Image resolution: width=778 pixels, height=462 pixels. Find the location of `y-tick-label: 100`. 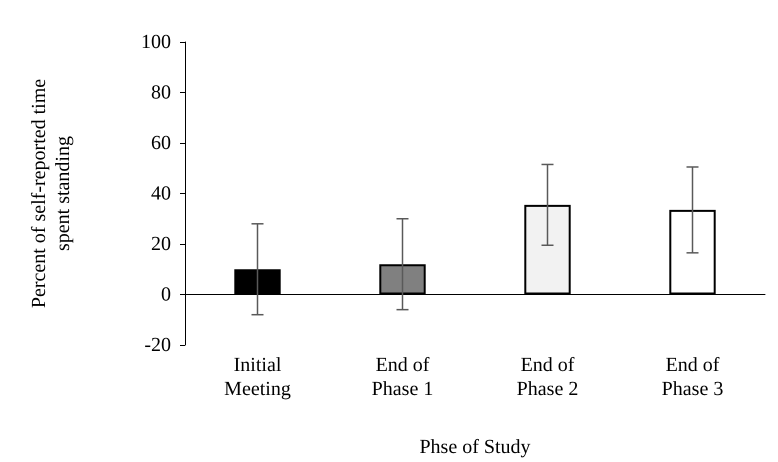

y-tick-label: 100 is located at coordinates (156, 42).